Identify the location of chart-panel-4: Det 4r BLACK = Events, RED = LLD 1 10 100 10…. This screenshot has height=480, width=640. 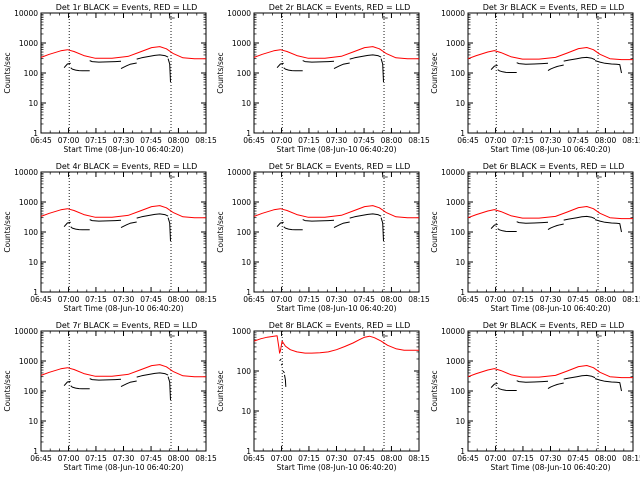
(110, 237).